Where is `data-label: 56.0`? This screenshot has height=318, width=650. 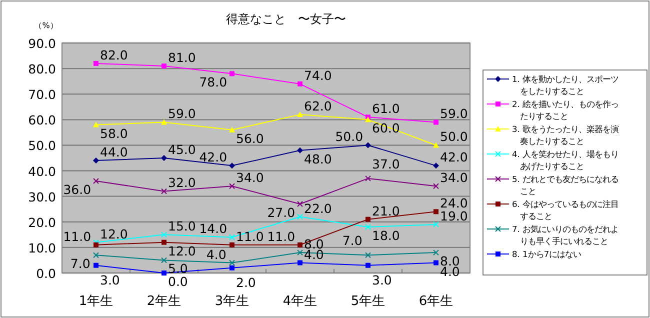
data-label: 56.0 is located at coordinates (250, 138).